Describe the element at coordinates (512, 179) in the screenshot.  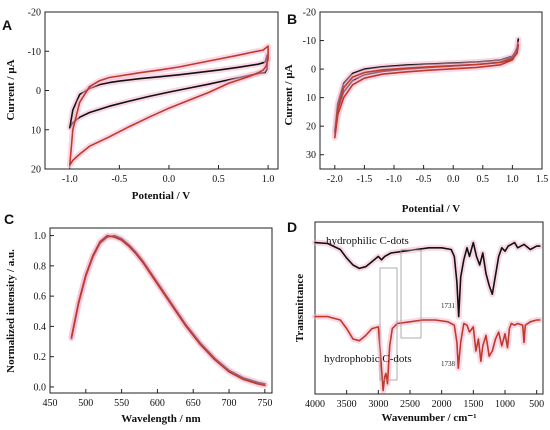
I see `panel-b-xtick-label: 1.0` at that location.